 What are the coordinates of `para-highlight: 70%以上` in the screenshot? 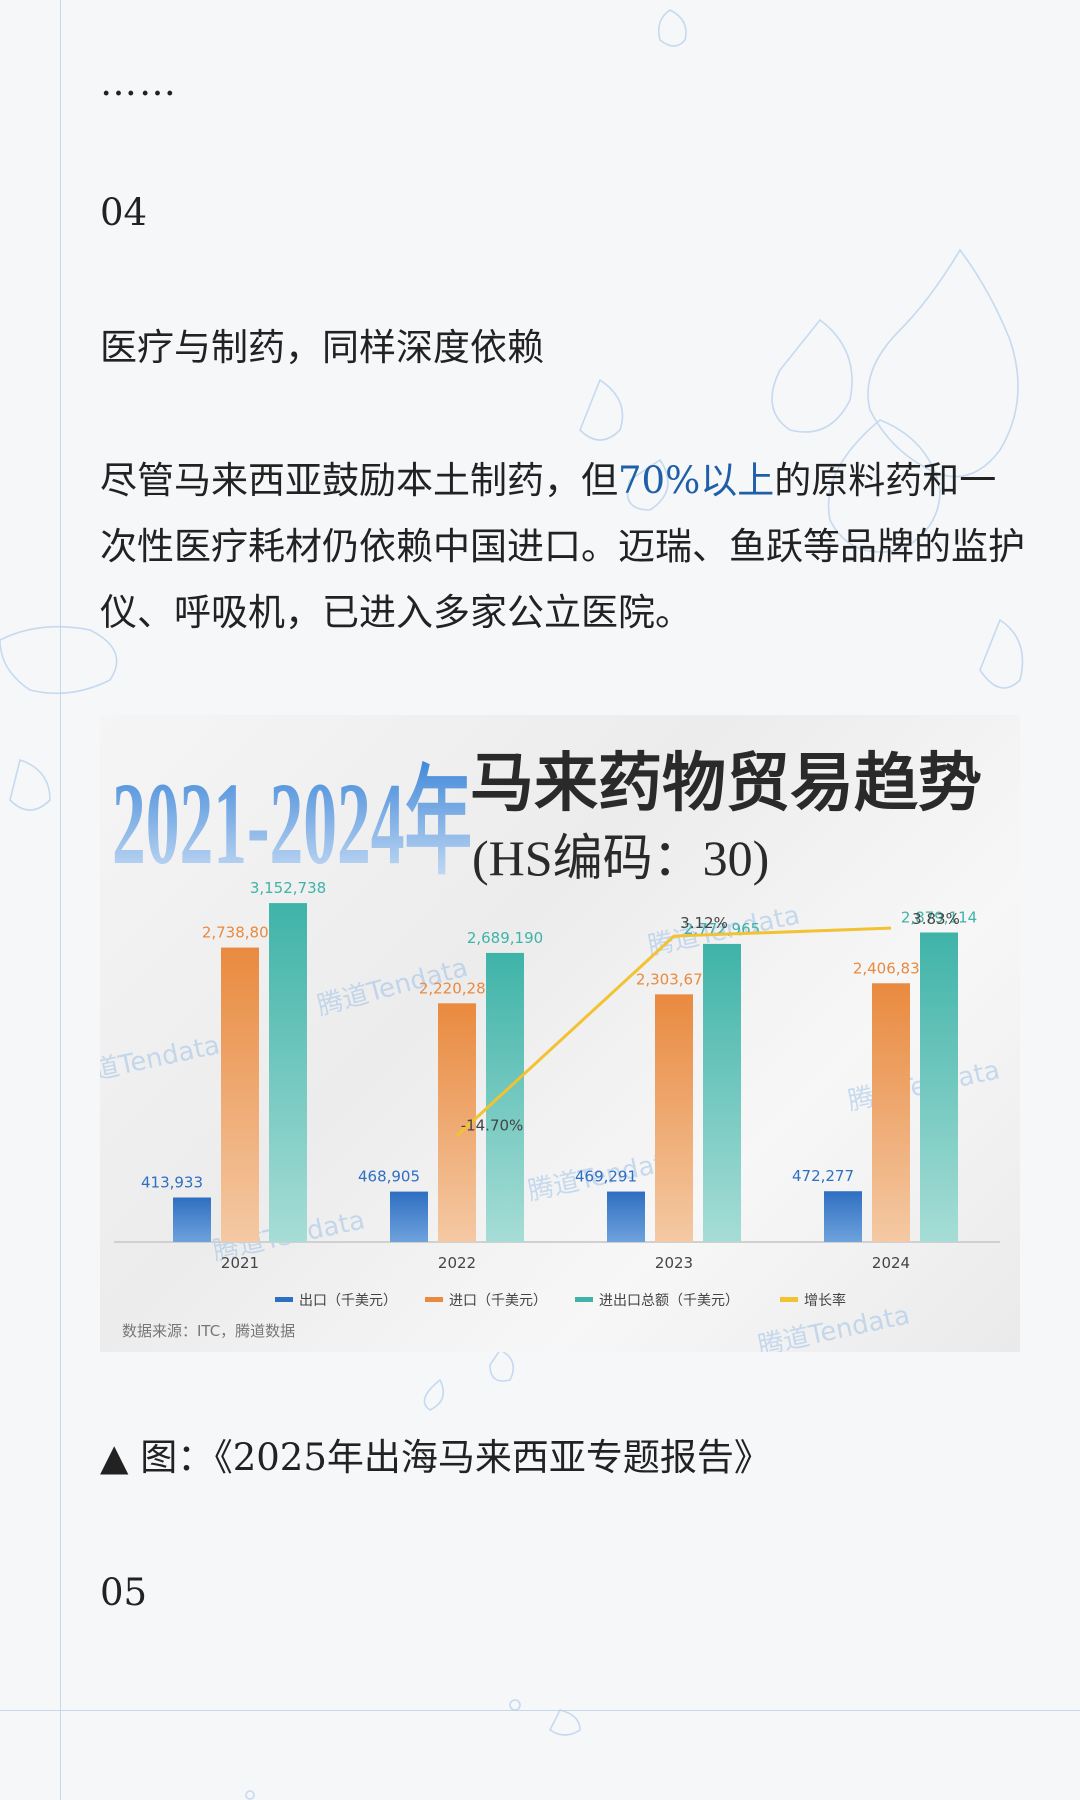 It's located at (696, 480).